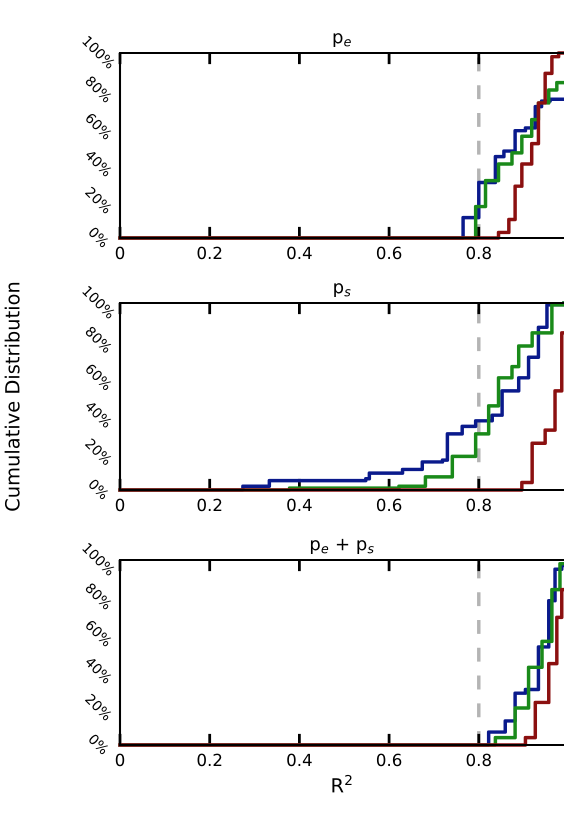 The width and height of the screenshot is (564, 815). Describe the element at coordinates (12, 396) in the screenshot. I see `y-axis-title: Cumulative Distribution` at that location.